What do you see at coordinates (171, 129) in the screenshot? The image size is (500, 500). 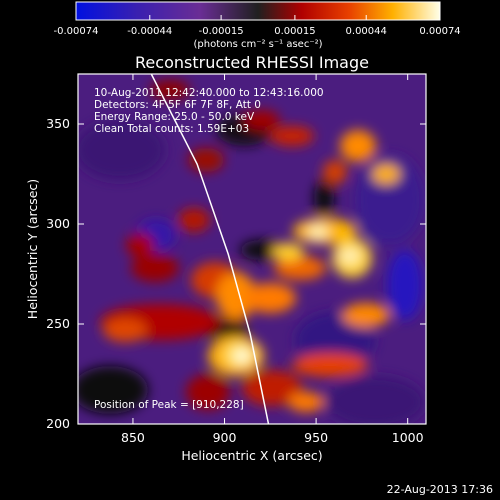 I see `annotation-clean-counts: Clean Total counts: 1.59E+03` at bounding box center [171, 129].